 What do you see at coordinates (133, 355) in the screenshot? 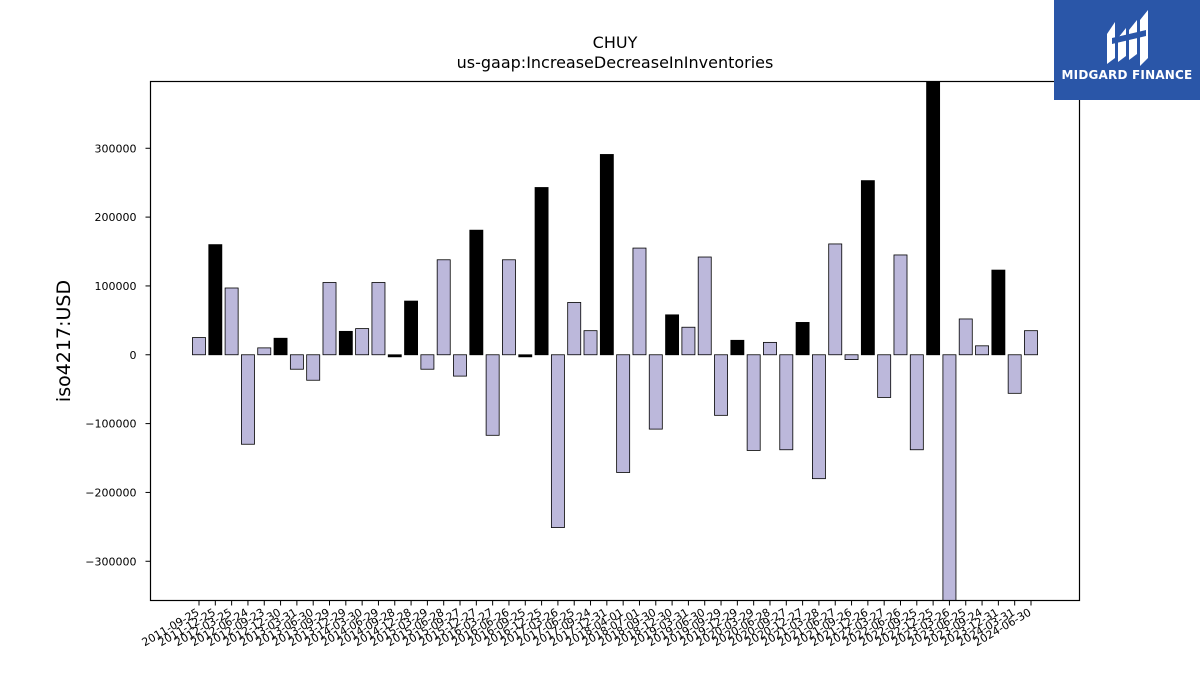
I see `y-tick-label: 0` at bounding box center [133, 355].